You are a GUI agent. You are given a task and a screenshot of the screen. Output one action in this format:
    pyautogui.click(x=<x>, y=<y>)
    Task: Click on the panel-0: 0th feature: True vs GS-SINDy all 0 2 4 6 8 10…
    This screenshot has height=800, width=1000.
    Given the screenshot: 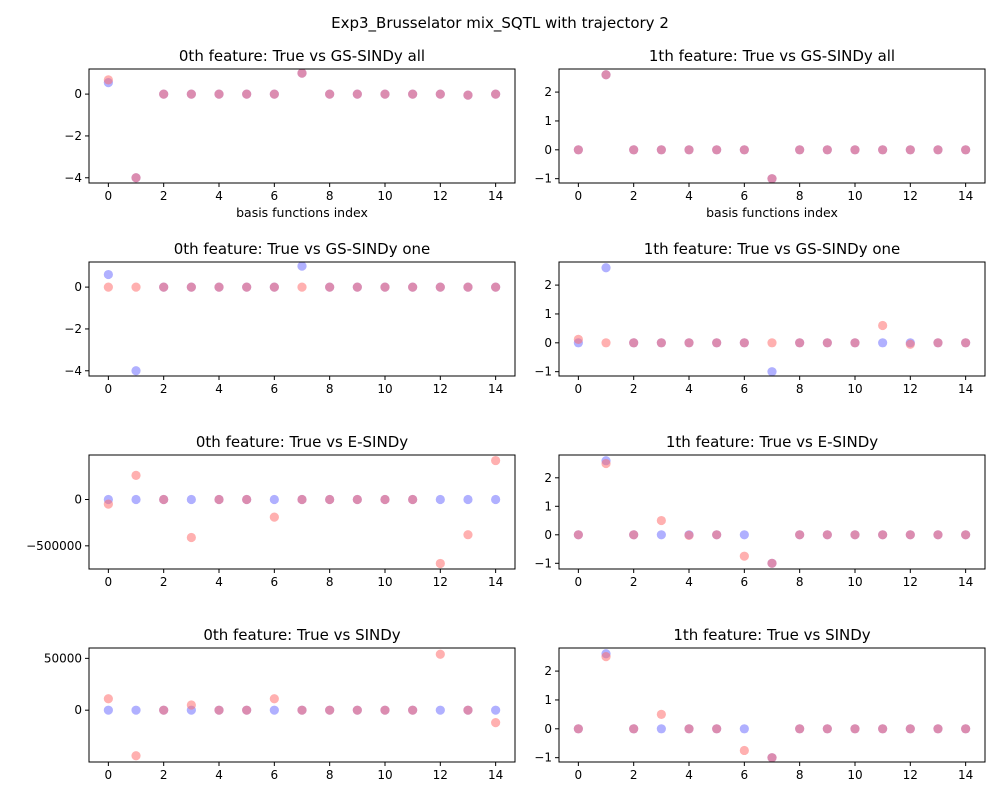 What is the action you would take?
    pyautogui.click(x=290, y=133)
    